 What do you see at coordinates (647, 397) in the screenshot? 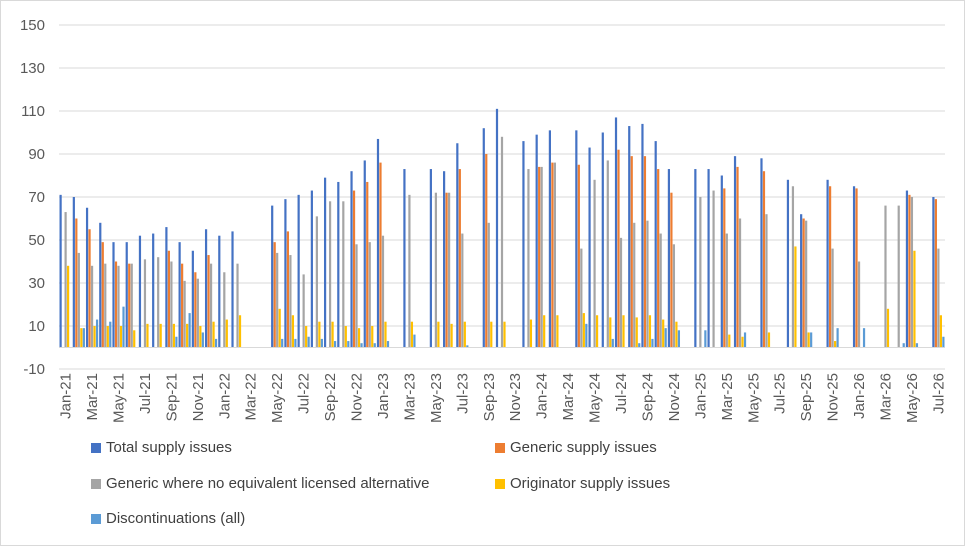
I see `x-tick-label: Sep-24` at bounding box center [647, 397].